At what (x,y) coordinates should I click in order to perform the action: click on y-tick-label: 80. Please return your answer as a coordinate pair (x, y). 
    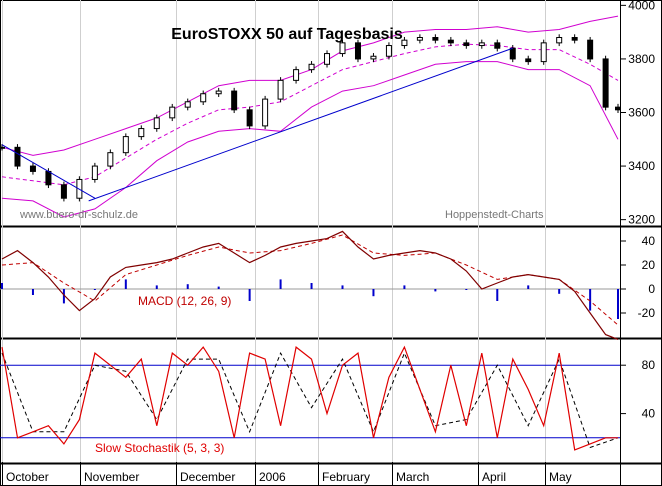
    Looking at the image, I should click on (649, 365).